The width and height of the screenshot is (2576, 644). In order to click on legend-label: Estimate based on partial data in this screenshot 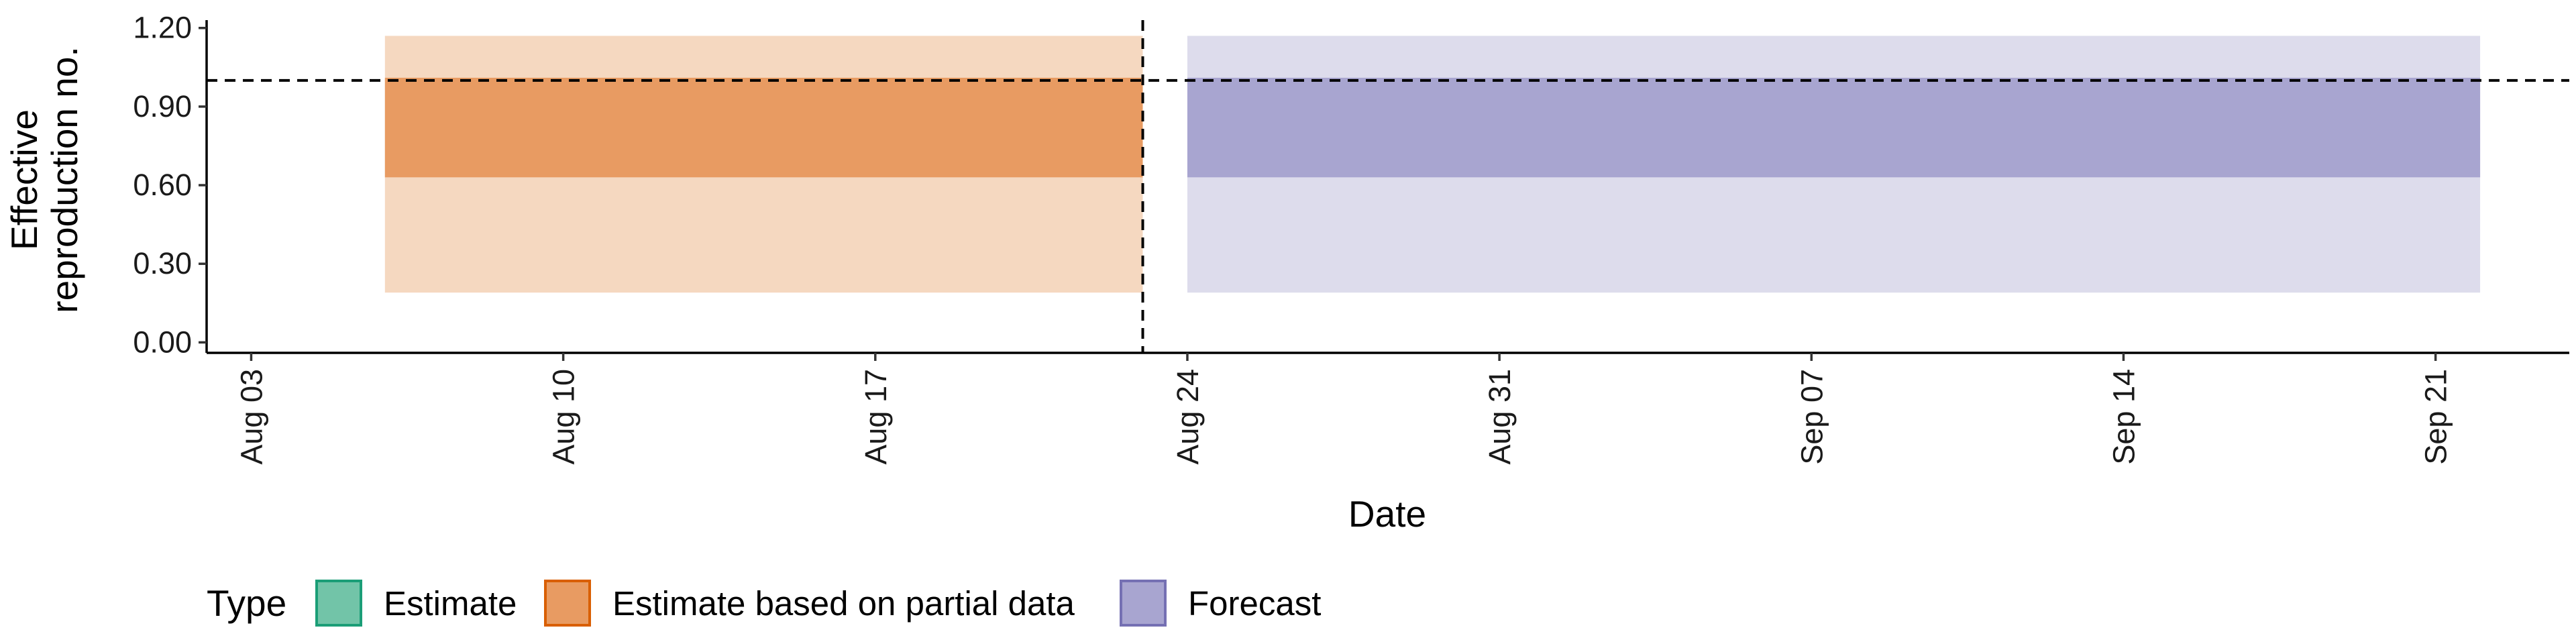, I will do `click(843, 603)`.